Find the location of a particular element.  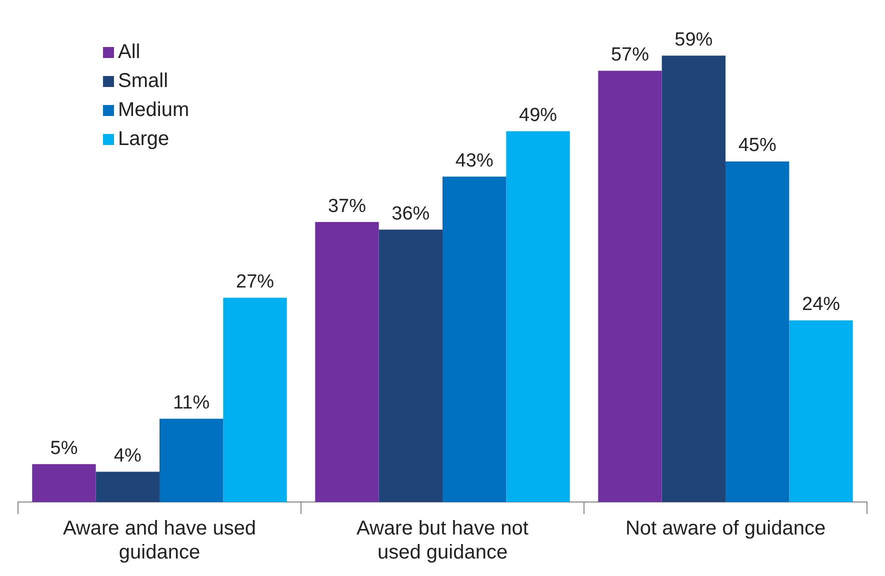

legend-label: Large is located at coordinates (144, 139).